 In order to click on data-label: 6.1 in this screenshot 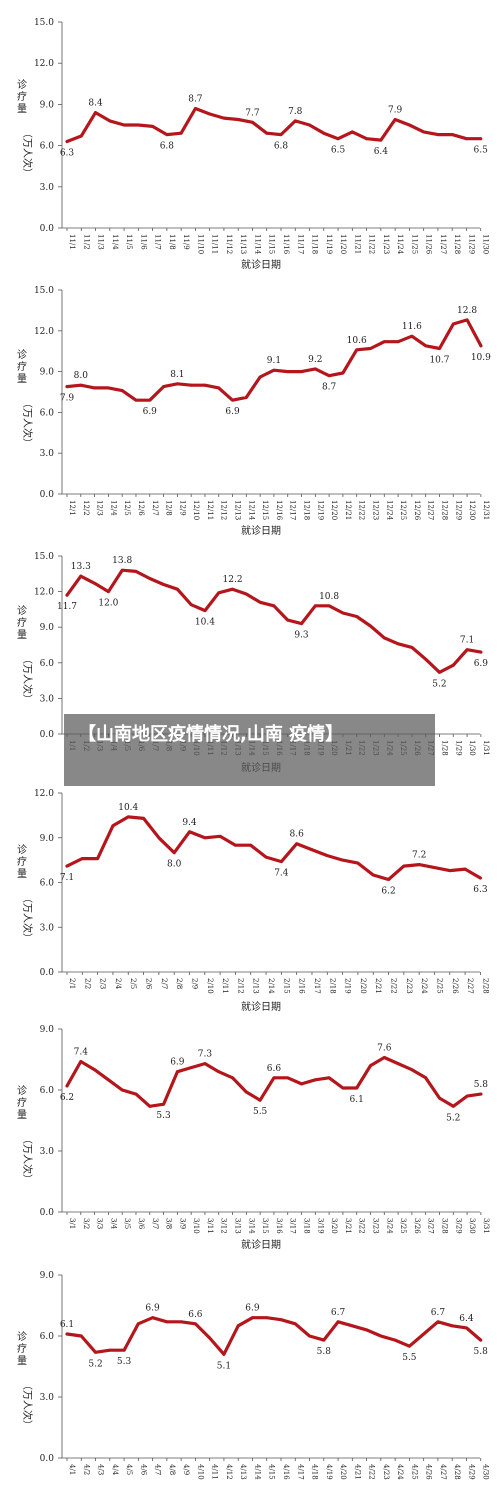, I will do `click(357, 1100)`.